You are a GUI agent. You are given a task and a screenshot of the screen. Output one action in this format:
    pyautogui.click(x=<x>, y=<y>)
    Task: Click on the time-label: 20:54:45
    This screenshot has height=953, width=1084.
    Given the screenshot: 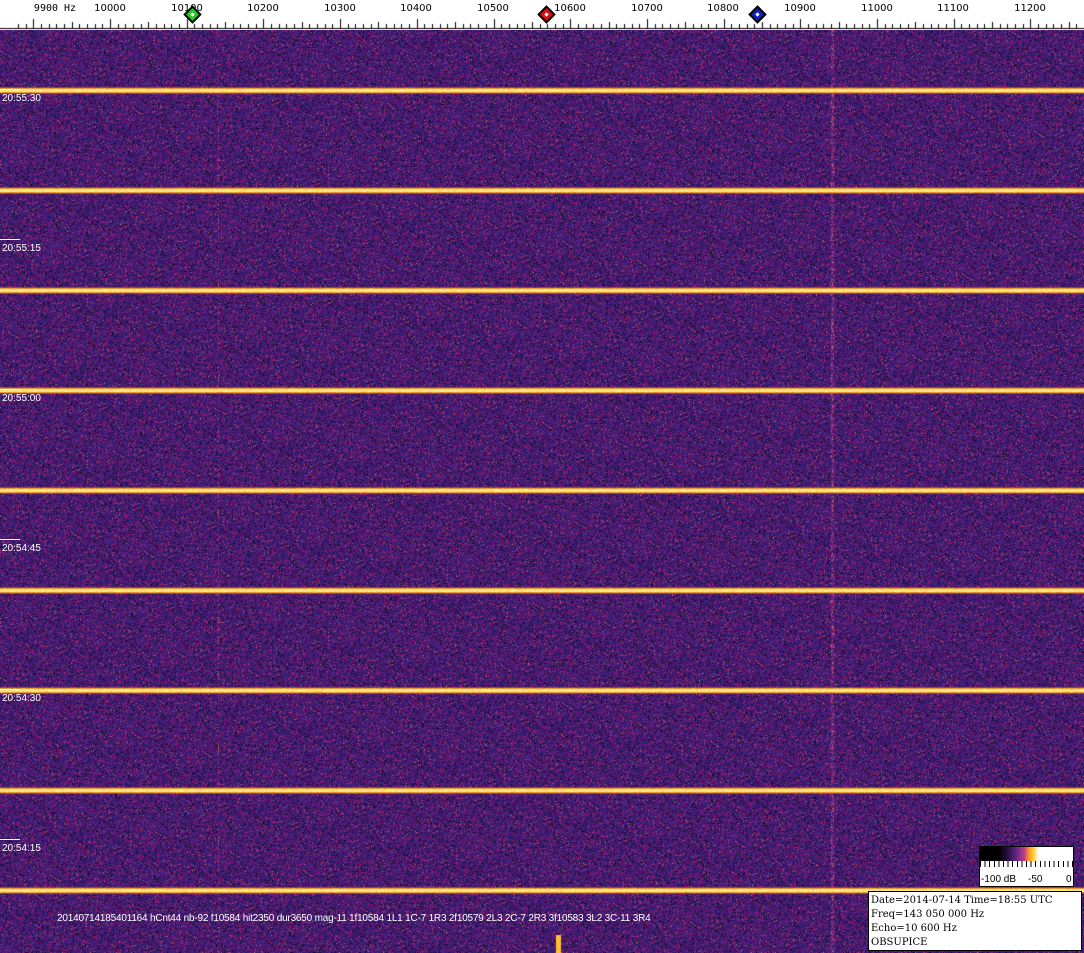 What is the action you would take?
    pyautogui.click(x=20, y=546)
    